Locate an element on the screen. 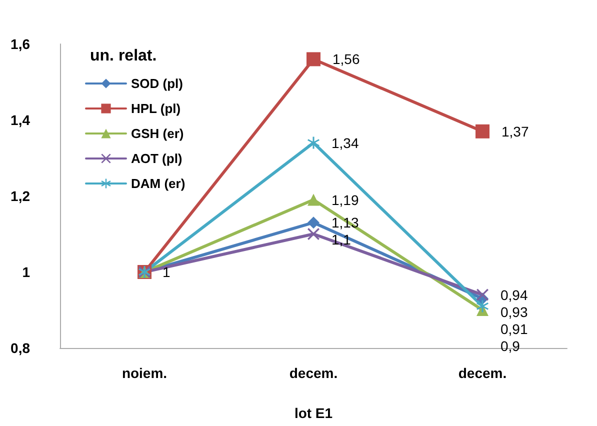  data-label: 0,9 is located at coordinates (510, 346).